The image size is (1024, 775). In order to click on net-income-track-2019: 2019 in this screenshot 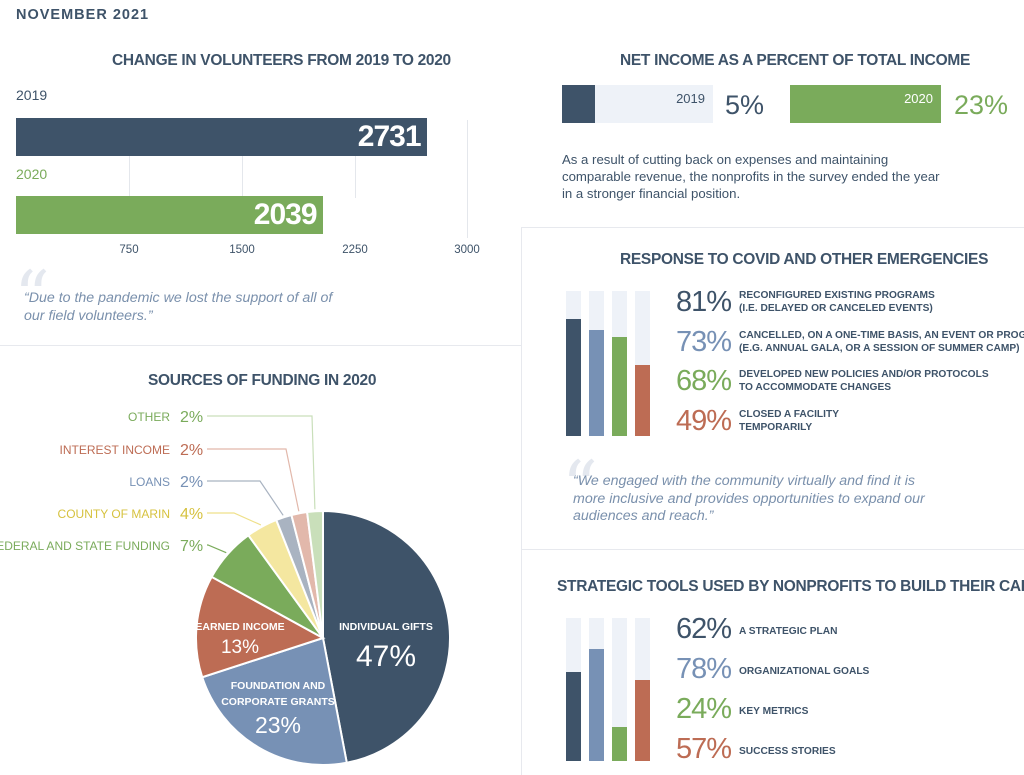, I will do `click(637, 104)`.